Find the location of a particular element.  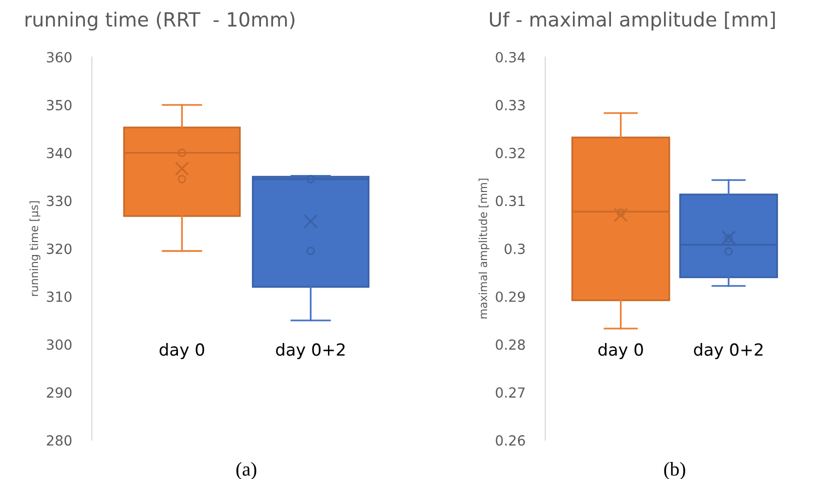

y-tick-label: 0.27 is located at coordinates (510, 392).